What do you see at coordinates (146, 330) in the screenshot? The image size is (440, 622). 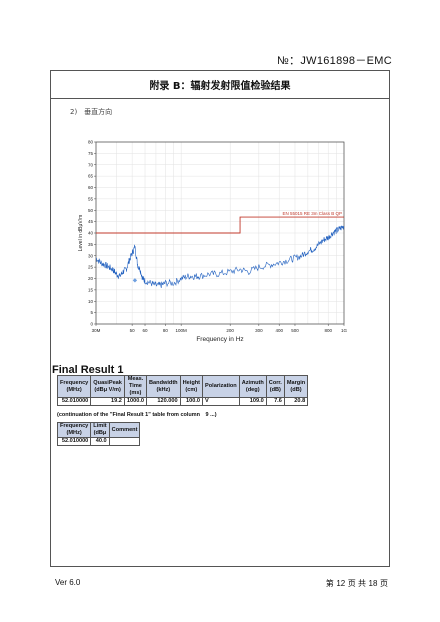 I see `x-tick-label: 60` at bounding box center [146, 330].